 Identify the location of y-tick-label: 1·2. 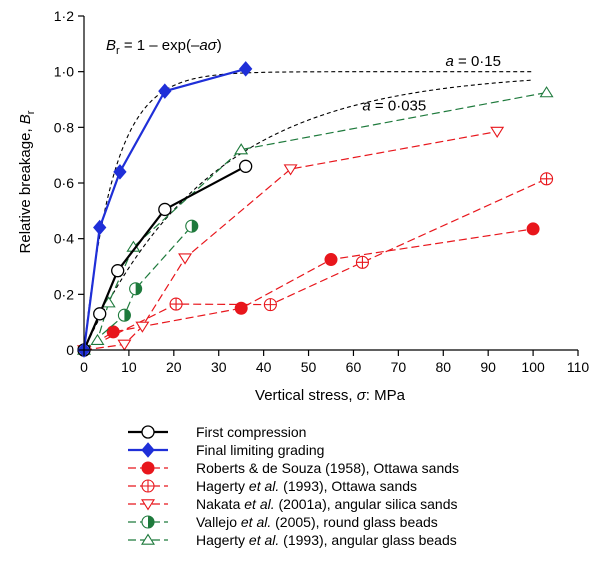
(64, 16).